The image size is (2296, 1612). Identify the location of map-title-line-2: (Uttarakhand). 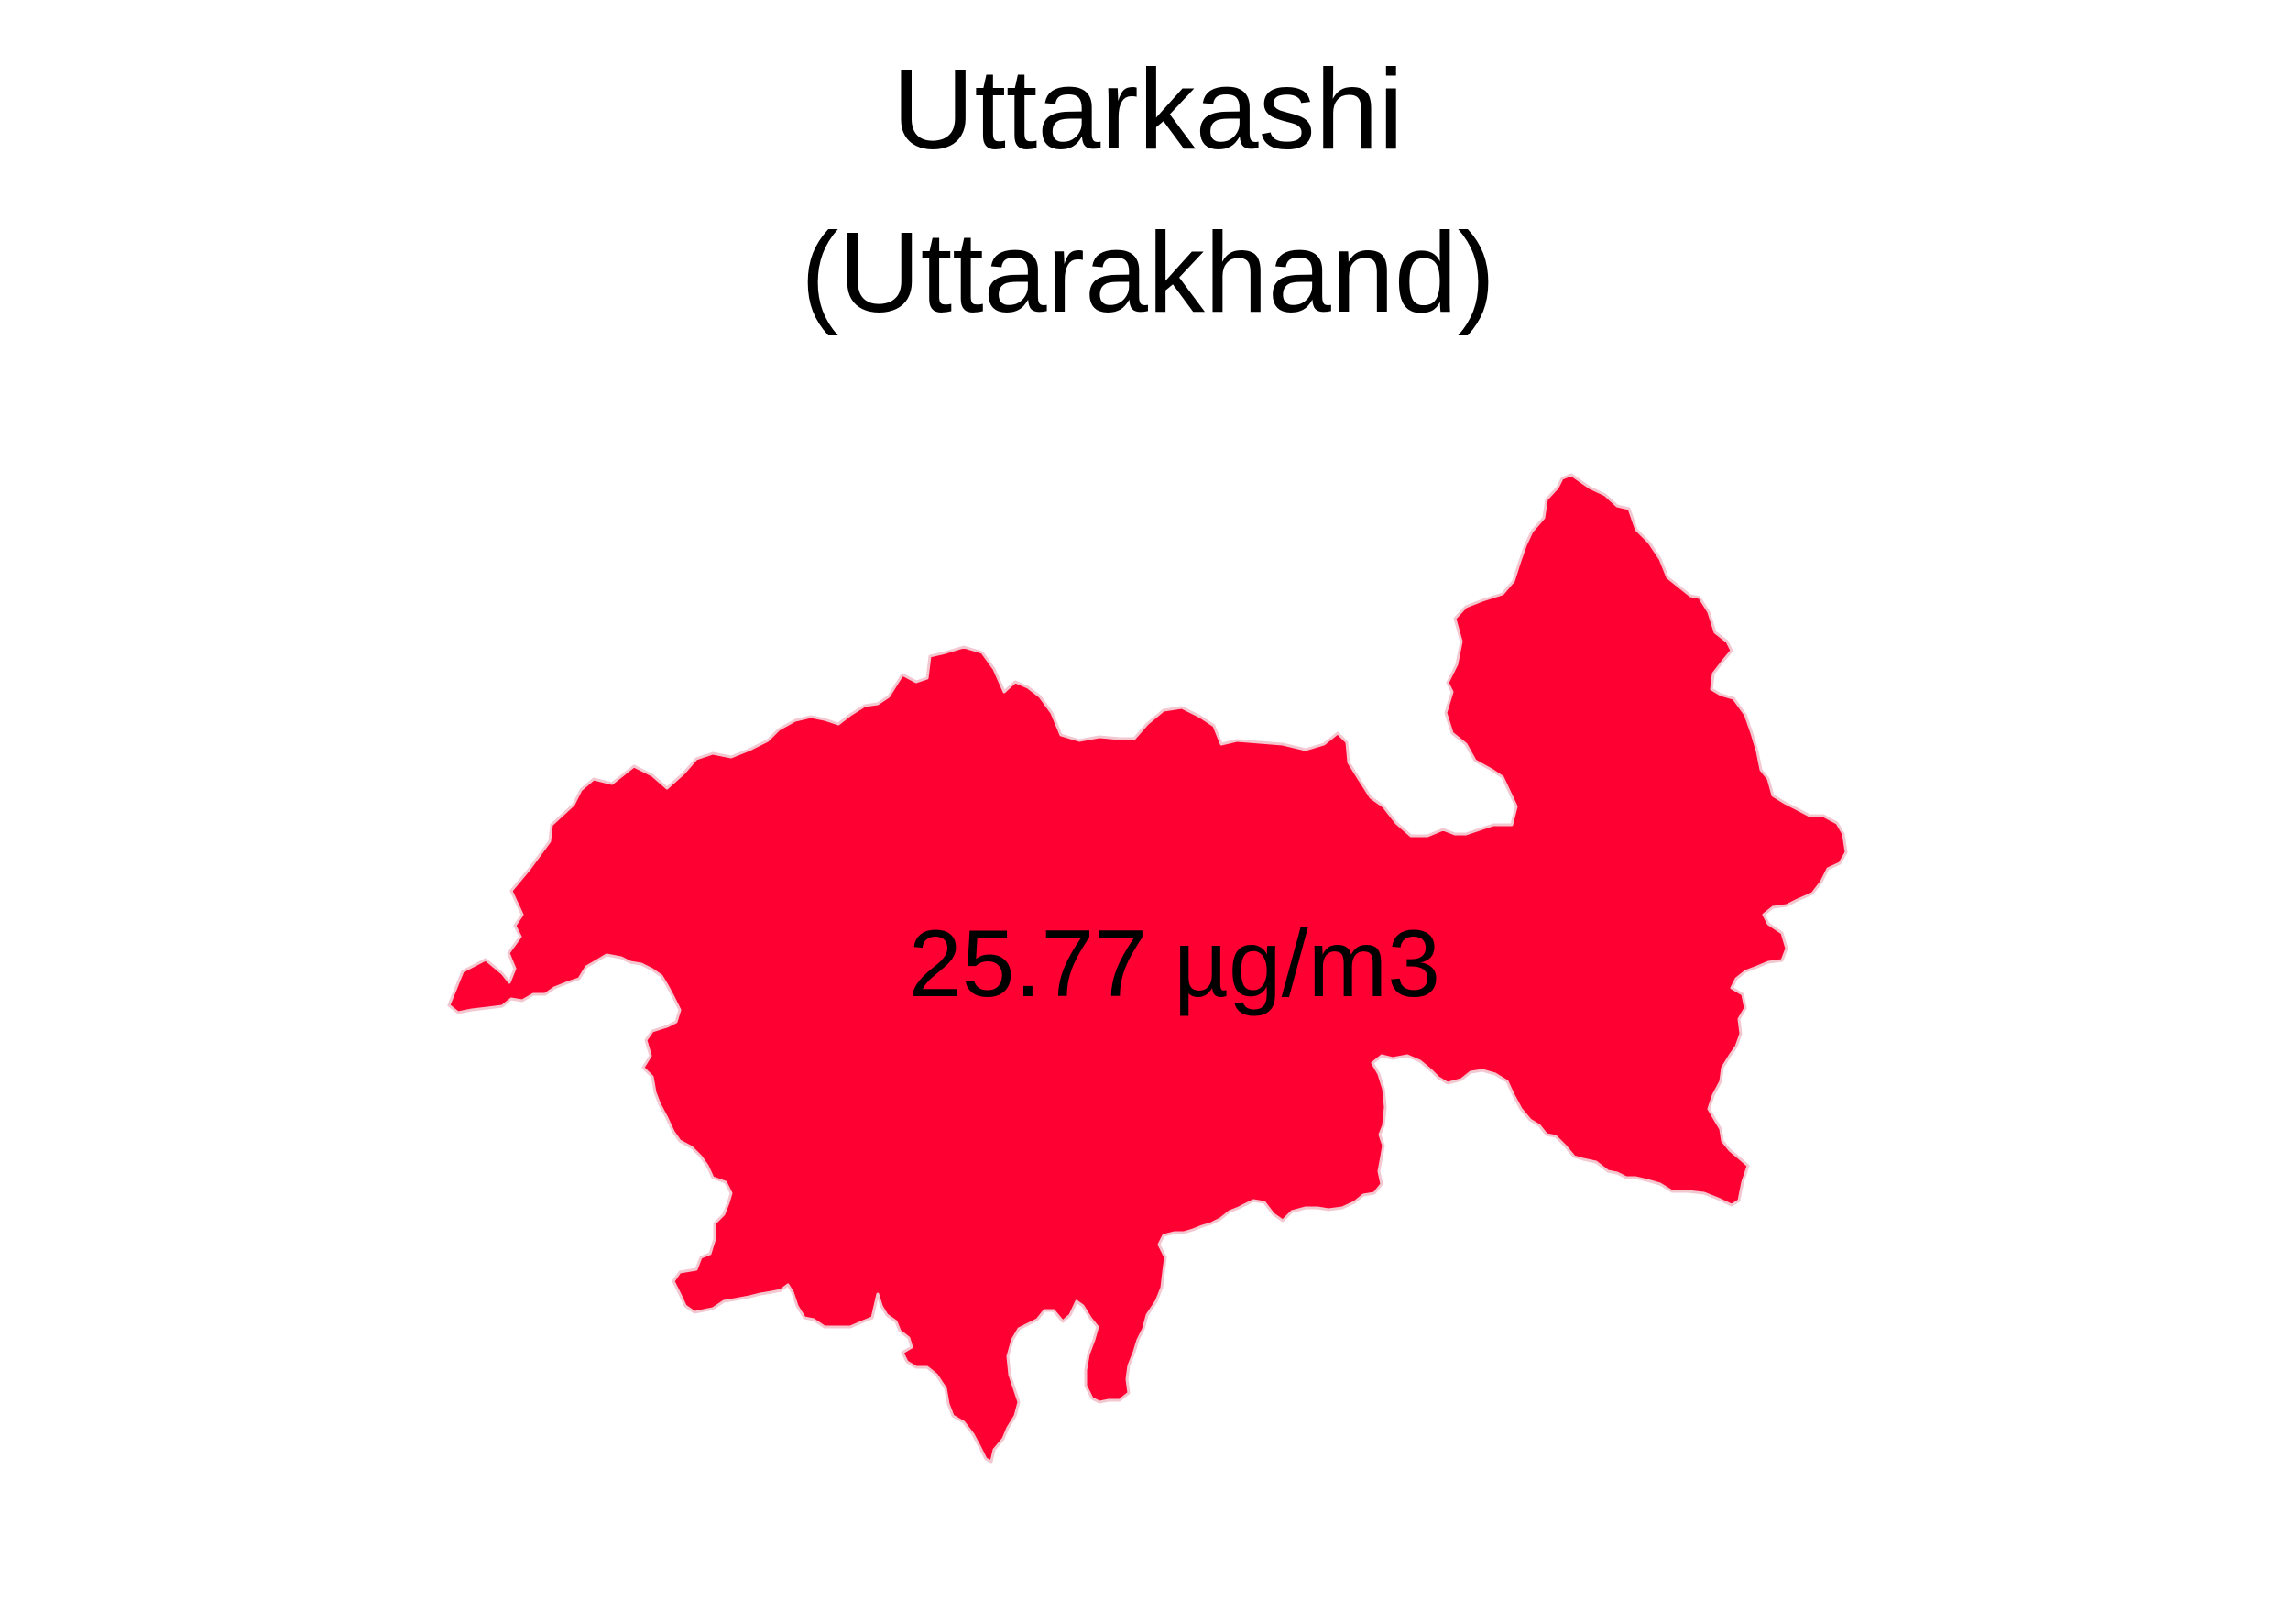
(1148, 273).